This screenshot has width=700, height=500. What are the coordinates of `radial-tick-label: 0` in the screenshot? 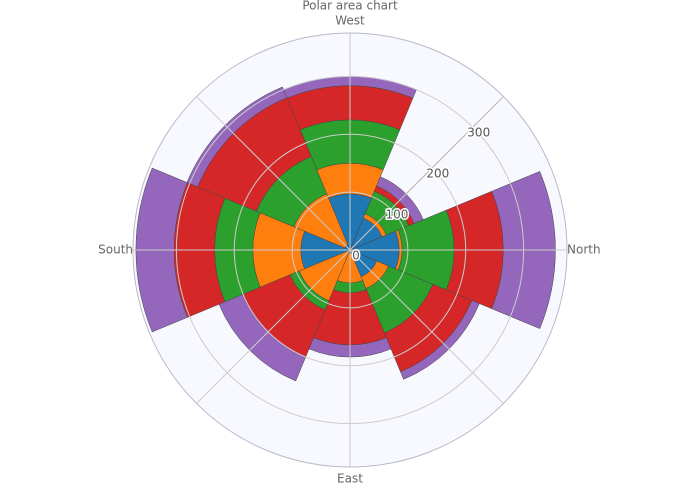 It's located at (356, 256).